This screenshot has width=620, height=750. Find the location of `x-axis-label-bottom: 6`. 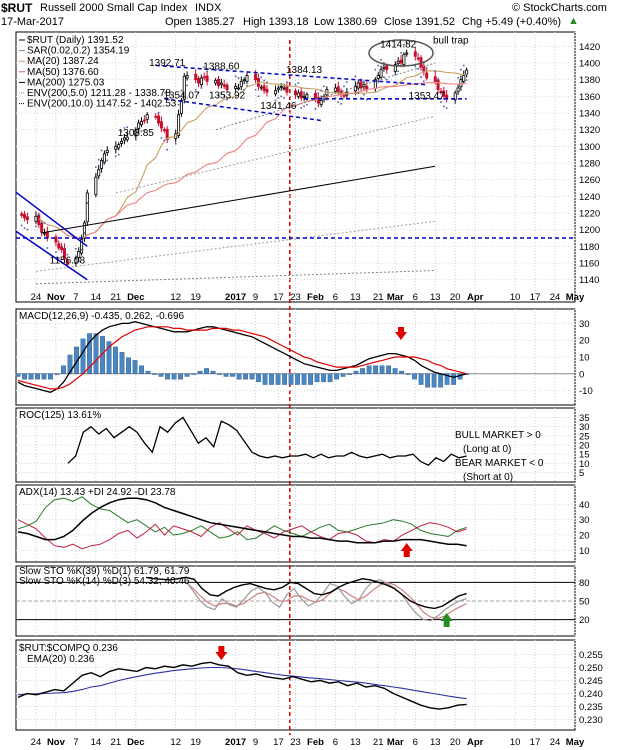

x-axis-label-bottom: 6 is located at coordinates (415, 742).